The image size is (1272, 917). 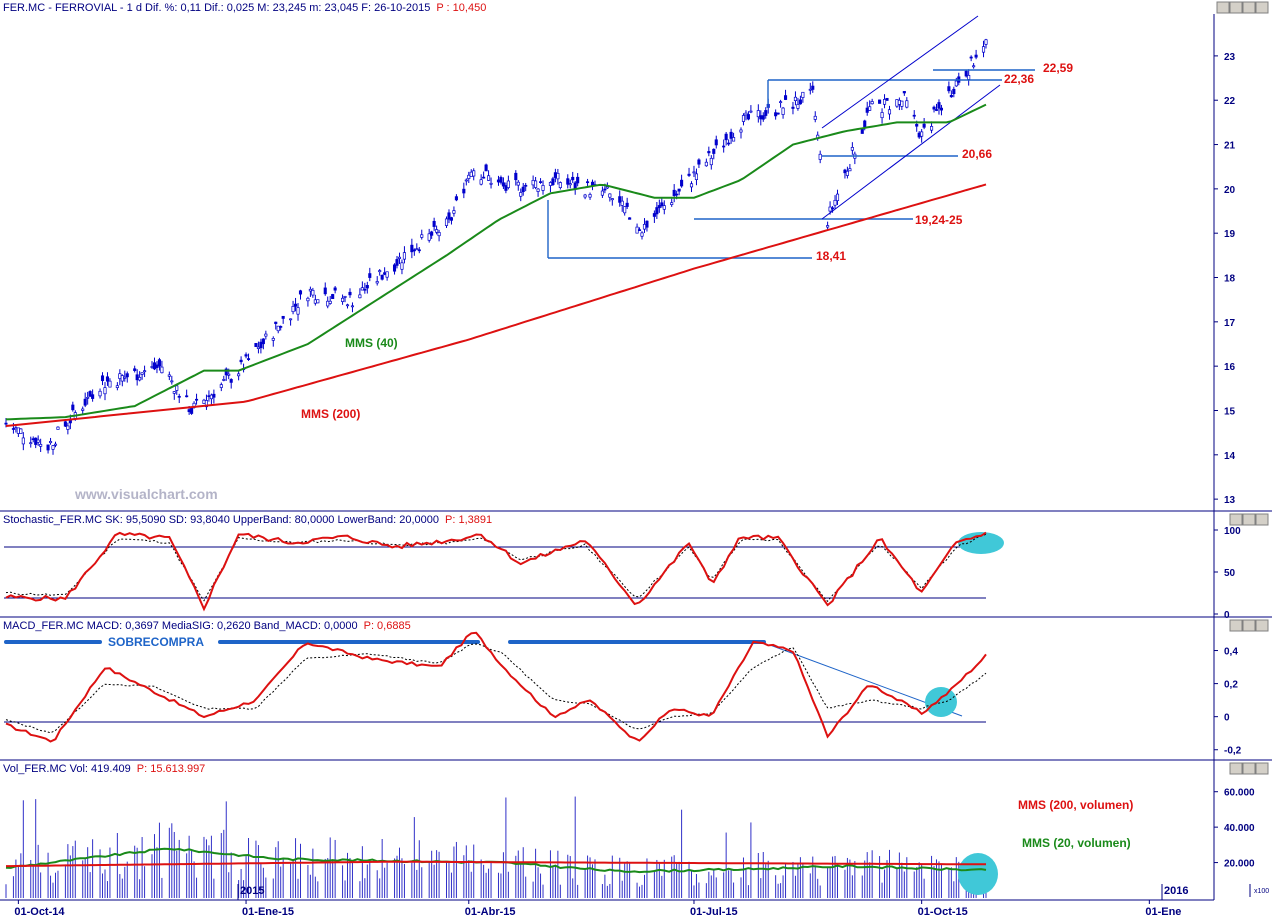 What do you see at coordinates (490, 911) in the screenshot?
I see `x-label: 01-Abr-15` at bounding box center [490, 911].